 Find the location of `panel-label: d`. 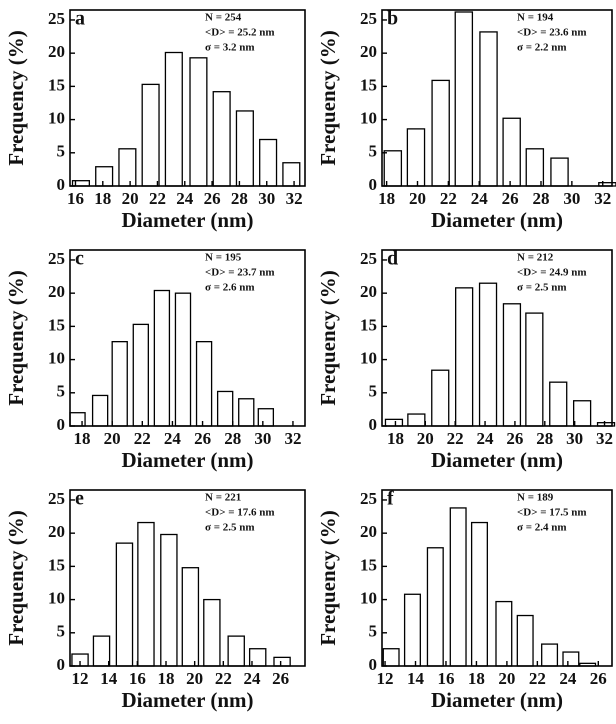

panel-label: d is located at coordinates (392, 259).